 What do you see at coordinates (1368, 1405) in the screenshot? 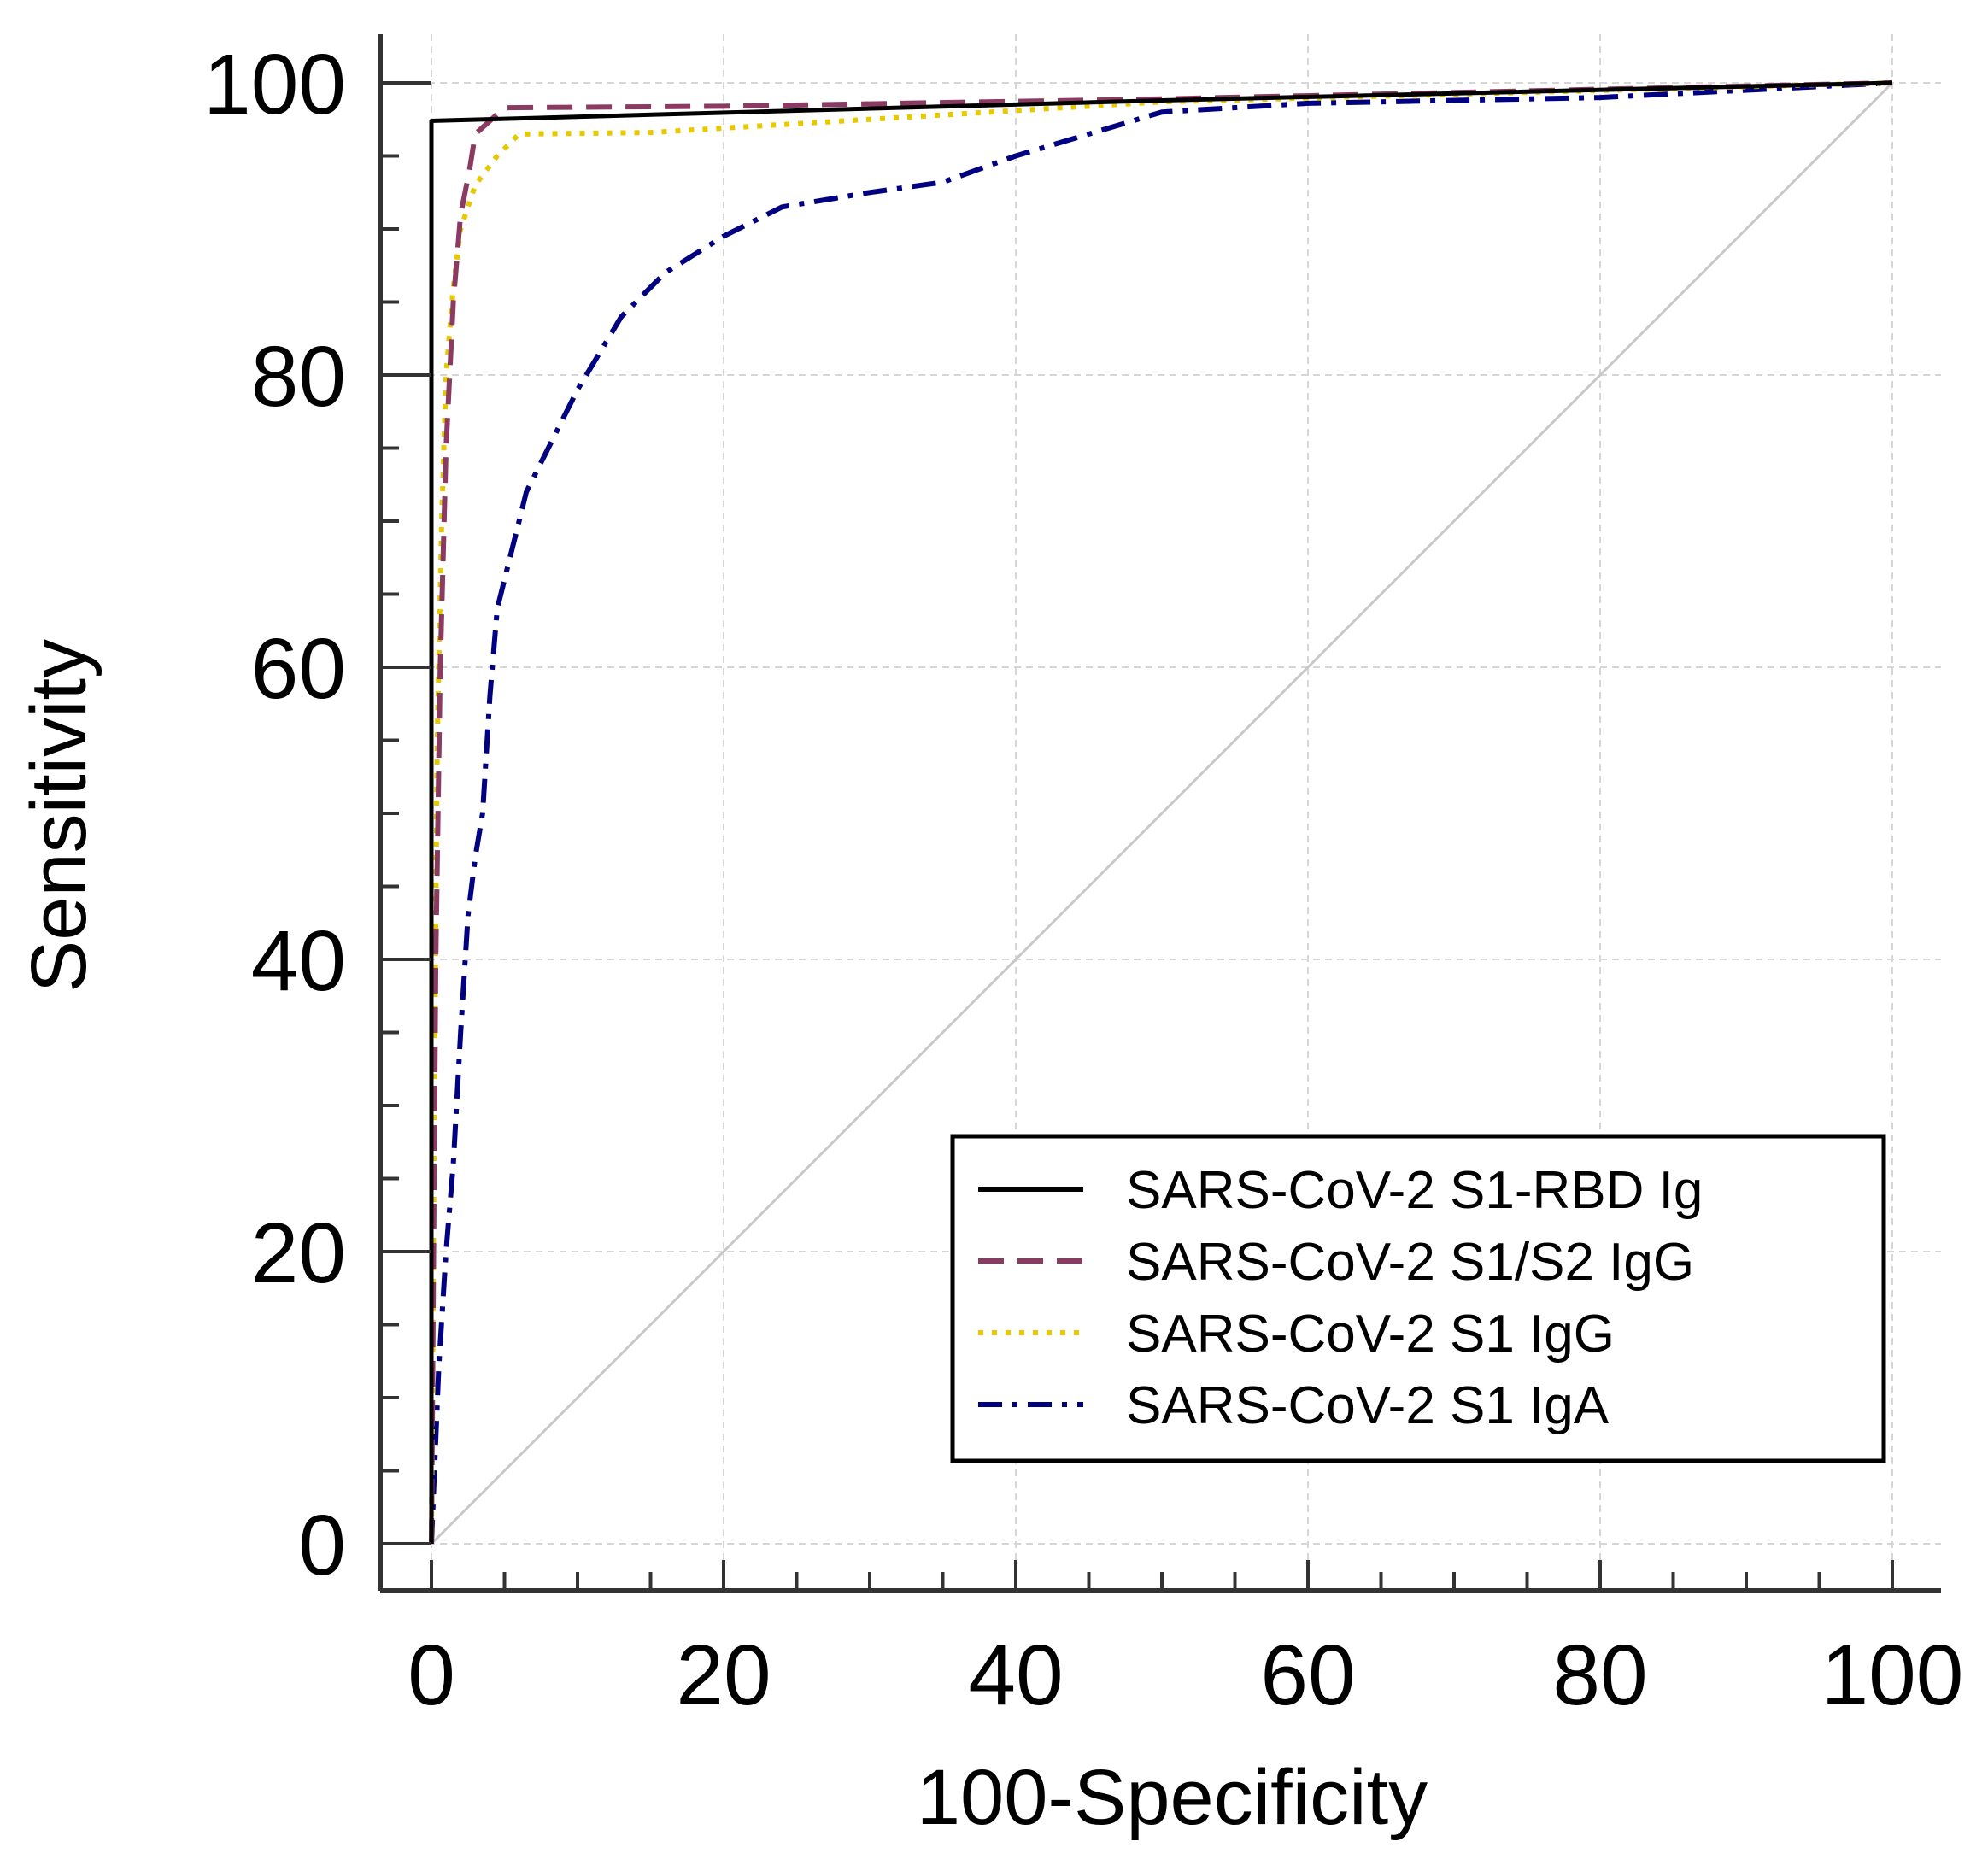
I see `legend-label-s1-iga: SARS-CoV-2 S1 IgA` at bounding box center [1368, 1405].